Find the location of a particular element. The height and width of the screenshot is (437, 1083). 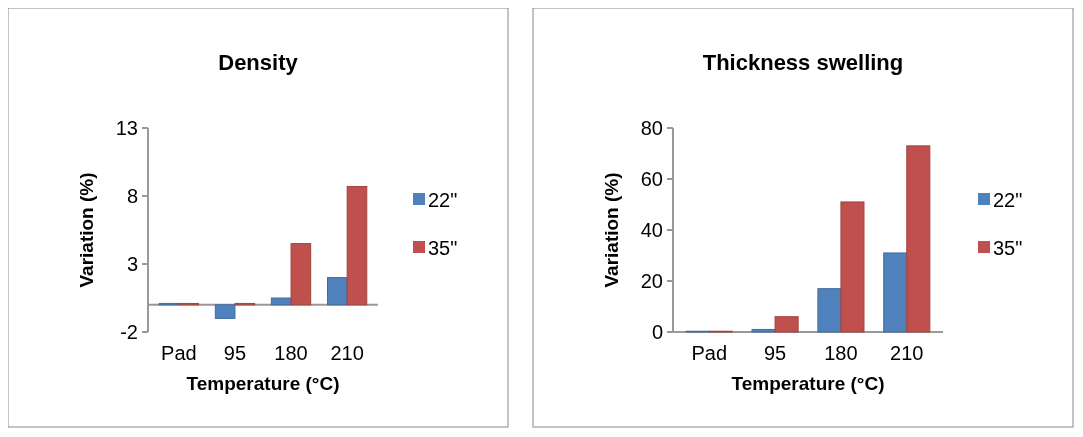

chart-title: Thickness swelling is located at coordinates (803, 62).